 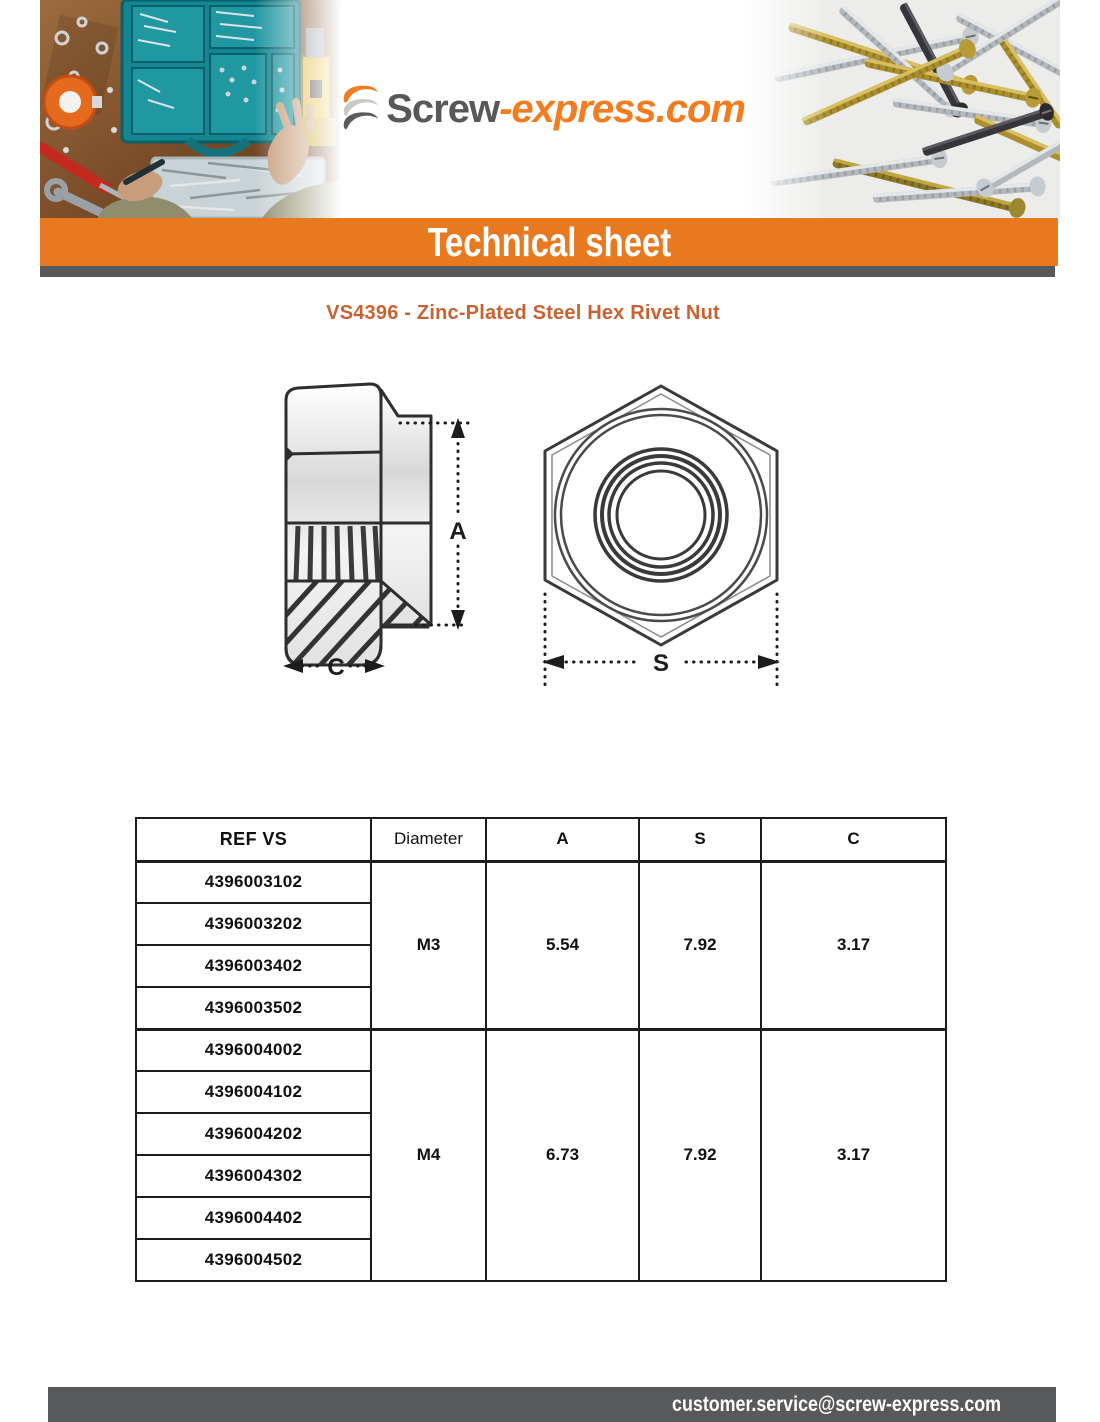 What do you see at coordinates (335, 667) in the screenshot?
I see `dimension-label-c: C` at bounding box center [335, 667].